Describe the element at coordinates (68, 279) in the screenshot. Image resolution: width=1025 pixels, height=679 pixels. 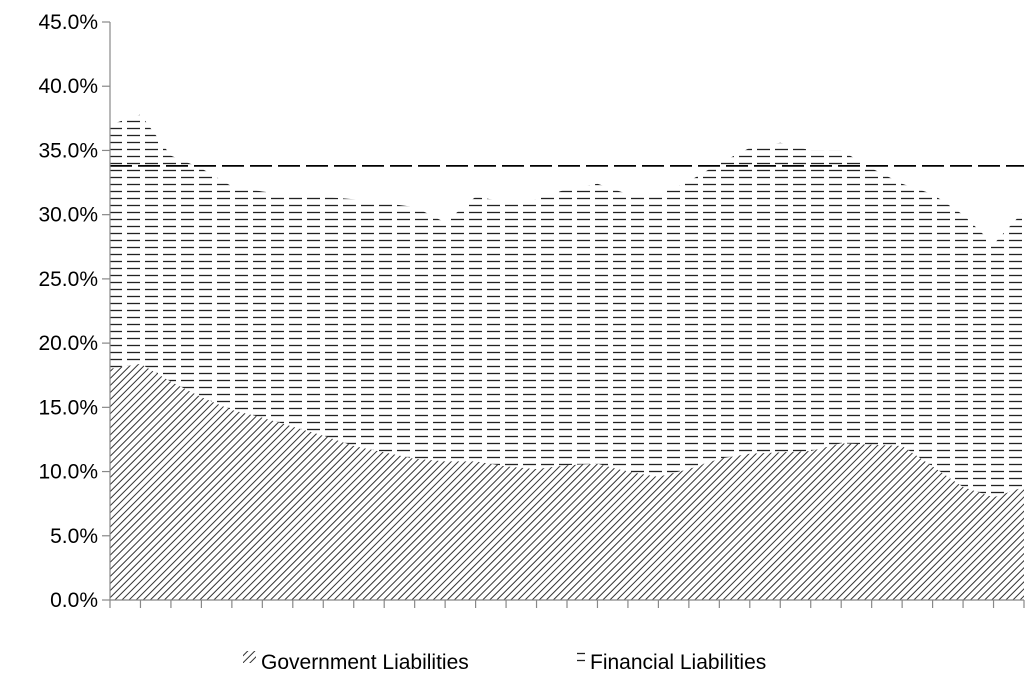
I see `y-tick-label: 25.0%` at that location.